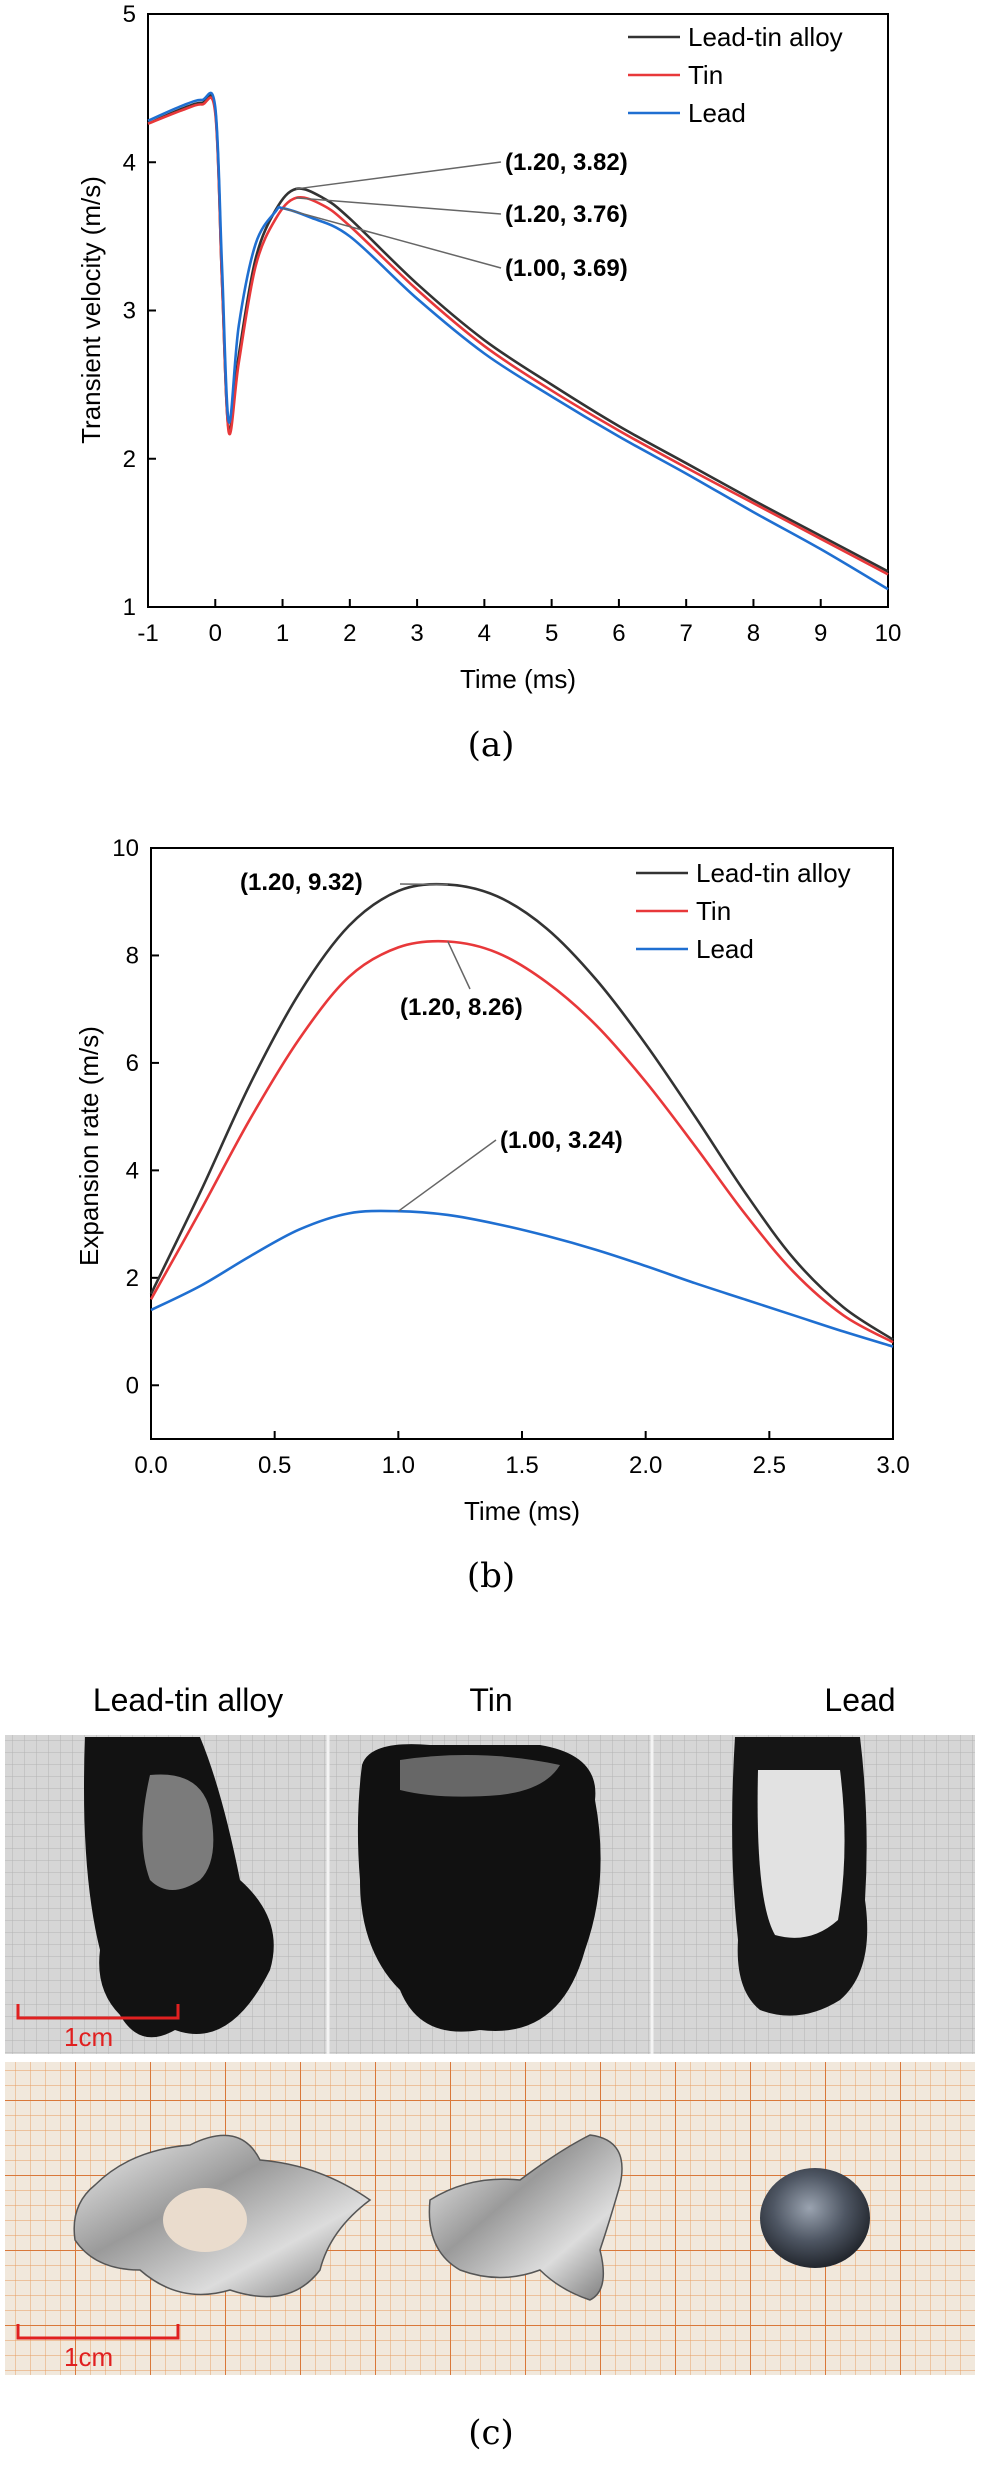 The height and width of the screenshot is (2475, 982). What do you see at coordinates (743, 911) in the screenshot?
I see `legend-b: Lead-tin alloy Tin Lead` at bounding box center [743, 911].